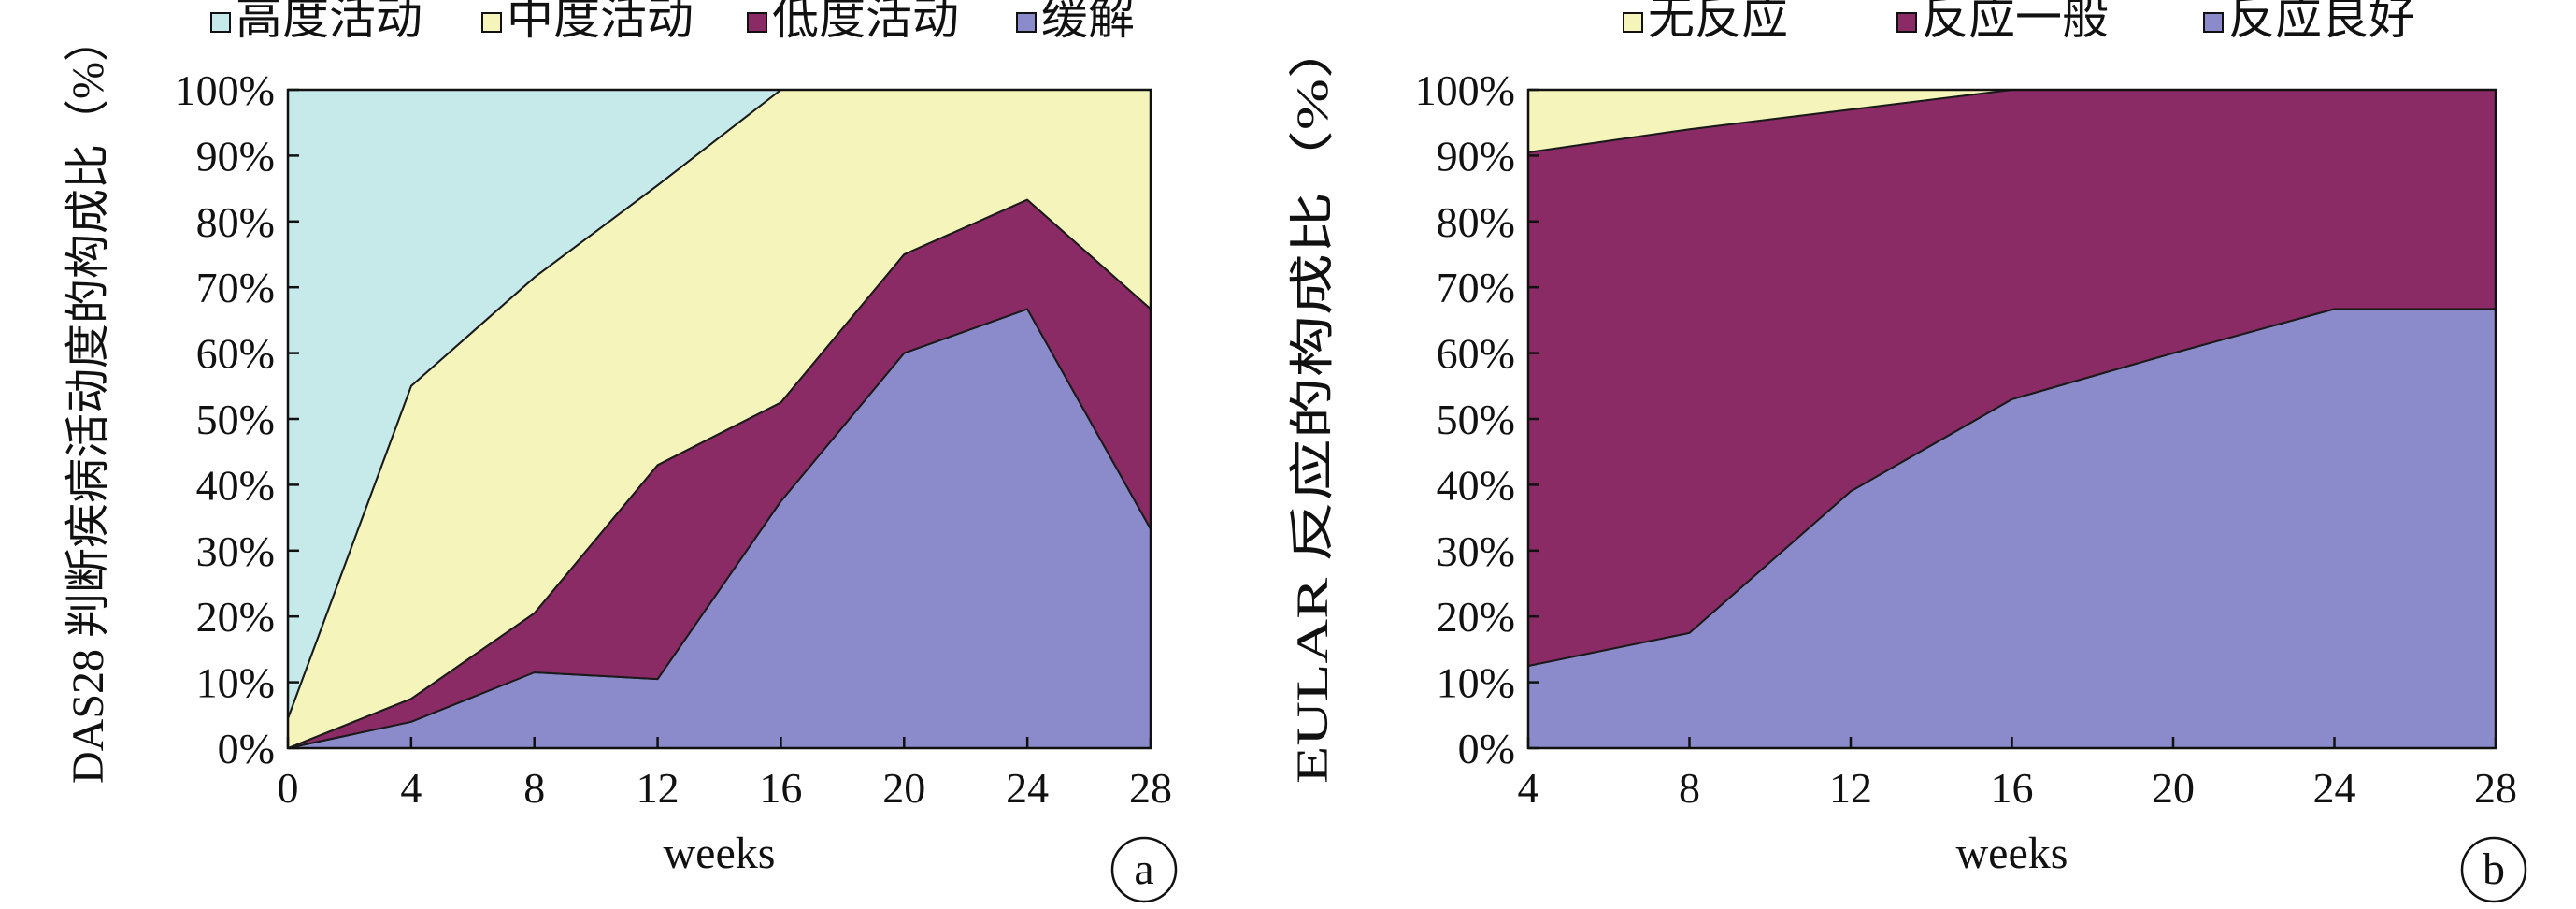 This screenshot has width=2576, height=909. Describe the element at coordinates (329, 22) in the screenshot. I see `legend-entry: 高度活动` at that location.